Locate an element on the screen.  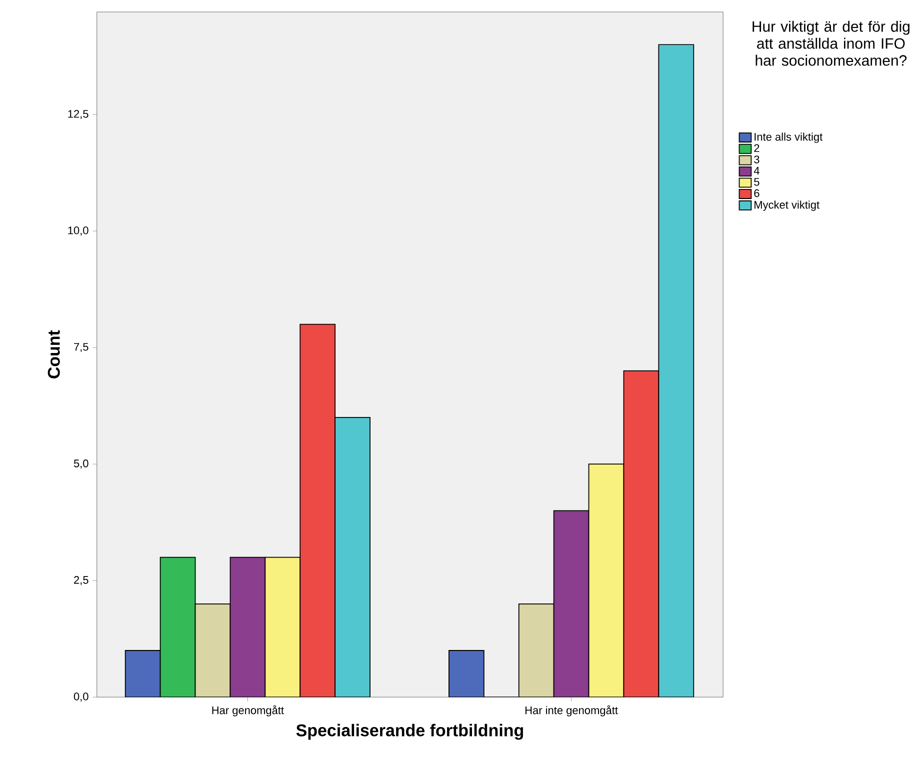
x-tick-label: Har inte genomgått is located at coordinates (572, 710).